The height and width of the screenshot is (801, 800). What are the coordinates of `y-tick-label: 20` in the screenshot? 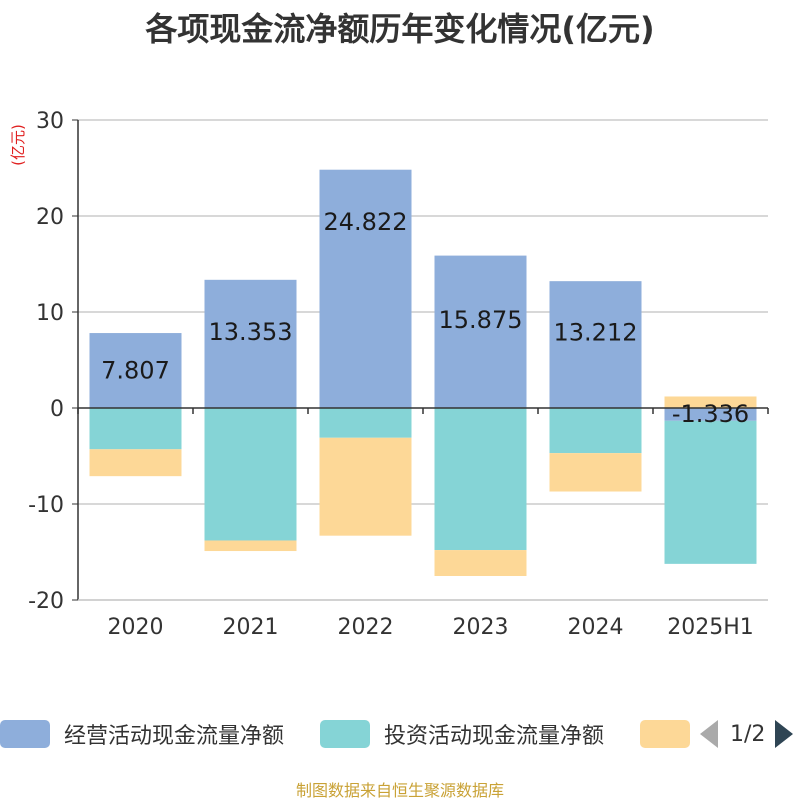 It's located at (50, 217).